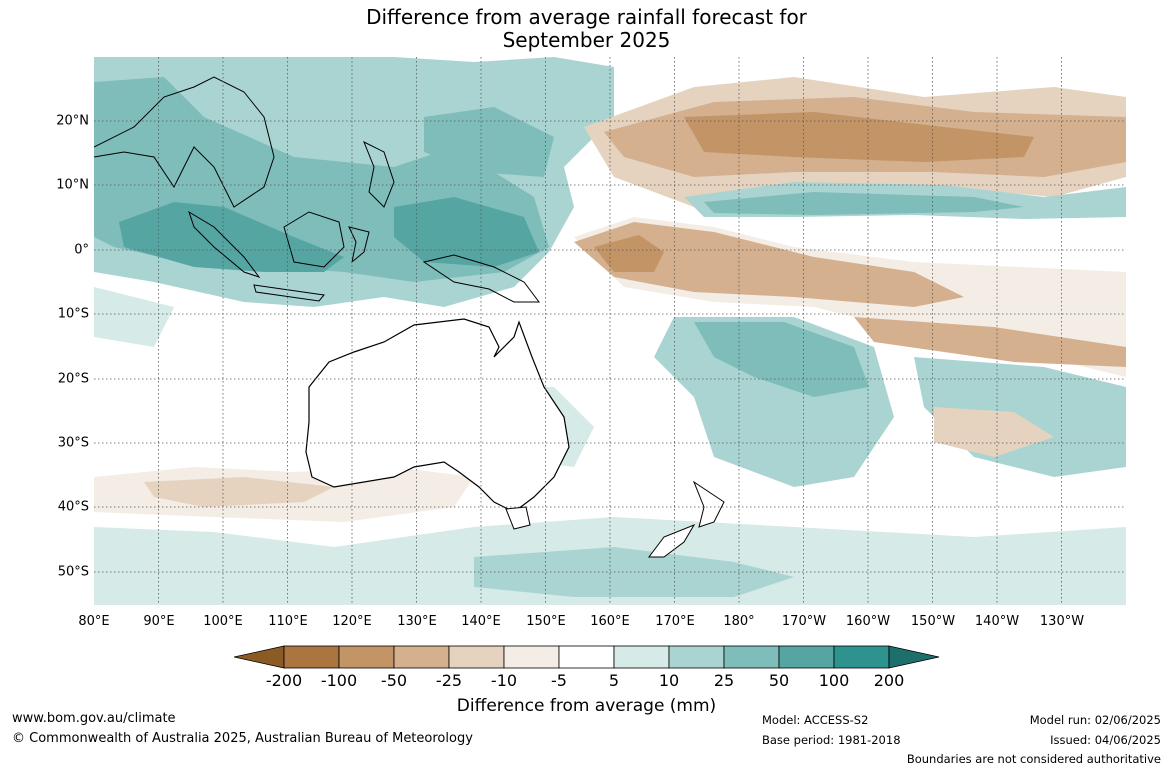 The height and width of the screenshot is (770, 1173). What do you see at coordinates (259, 657) in the screenshot?
I see `legend-swatch-min` at bounding box center [259, 657].